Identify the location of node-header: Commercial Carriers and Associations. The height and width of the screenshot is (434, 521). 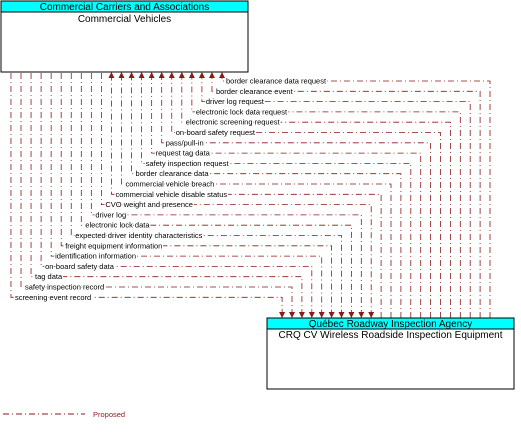
(125, 7).